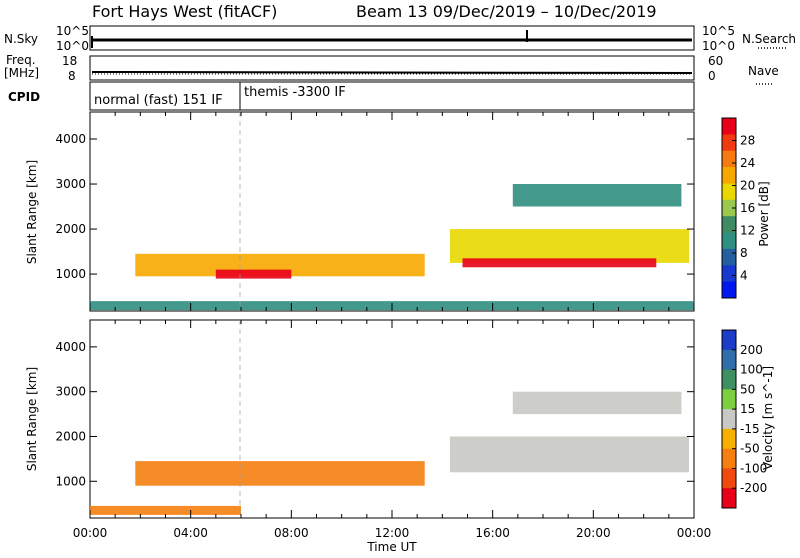  I want to click on nave-bottom: 0, so click(712, 76).